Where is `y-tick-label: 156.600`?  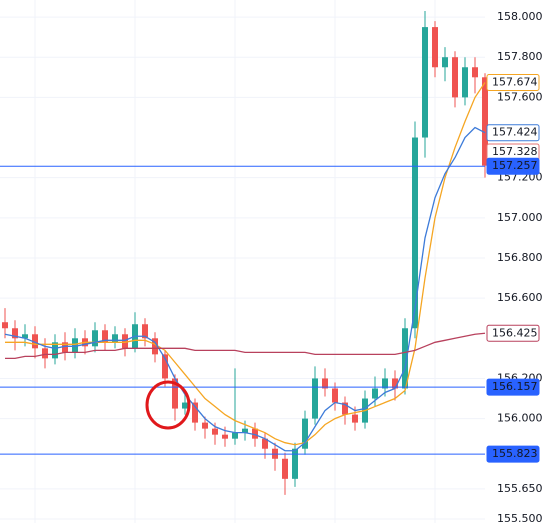
y-tick-label: 156.600 is located at coordinates (520, 297).